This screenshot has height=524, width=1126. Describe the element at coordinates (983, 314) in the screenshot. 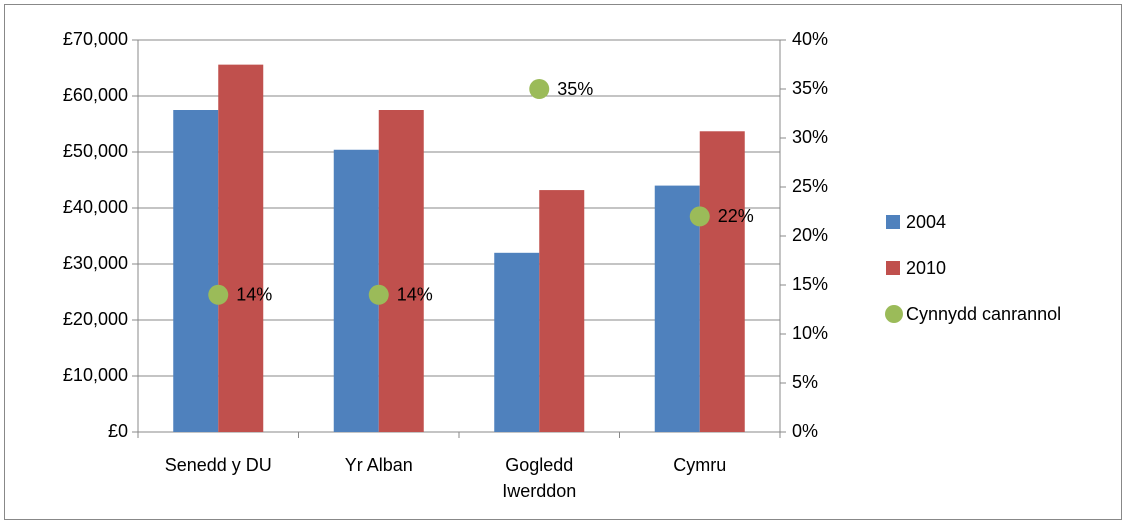

I see `legend-label: Cynnydd canrannol` at that location.